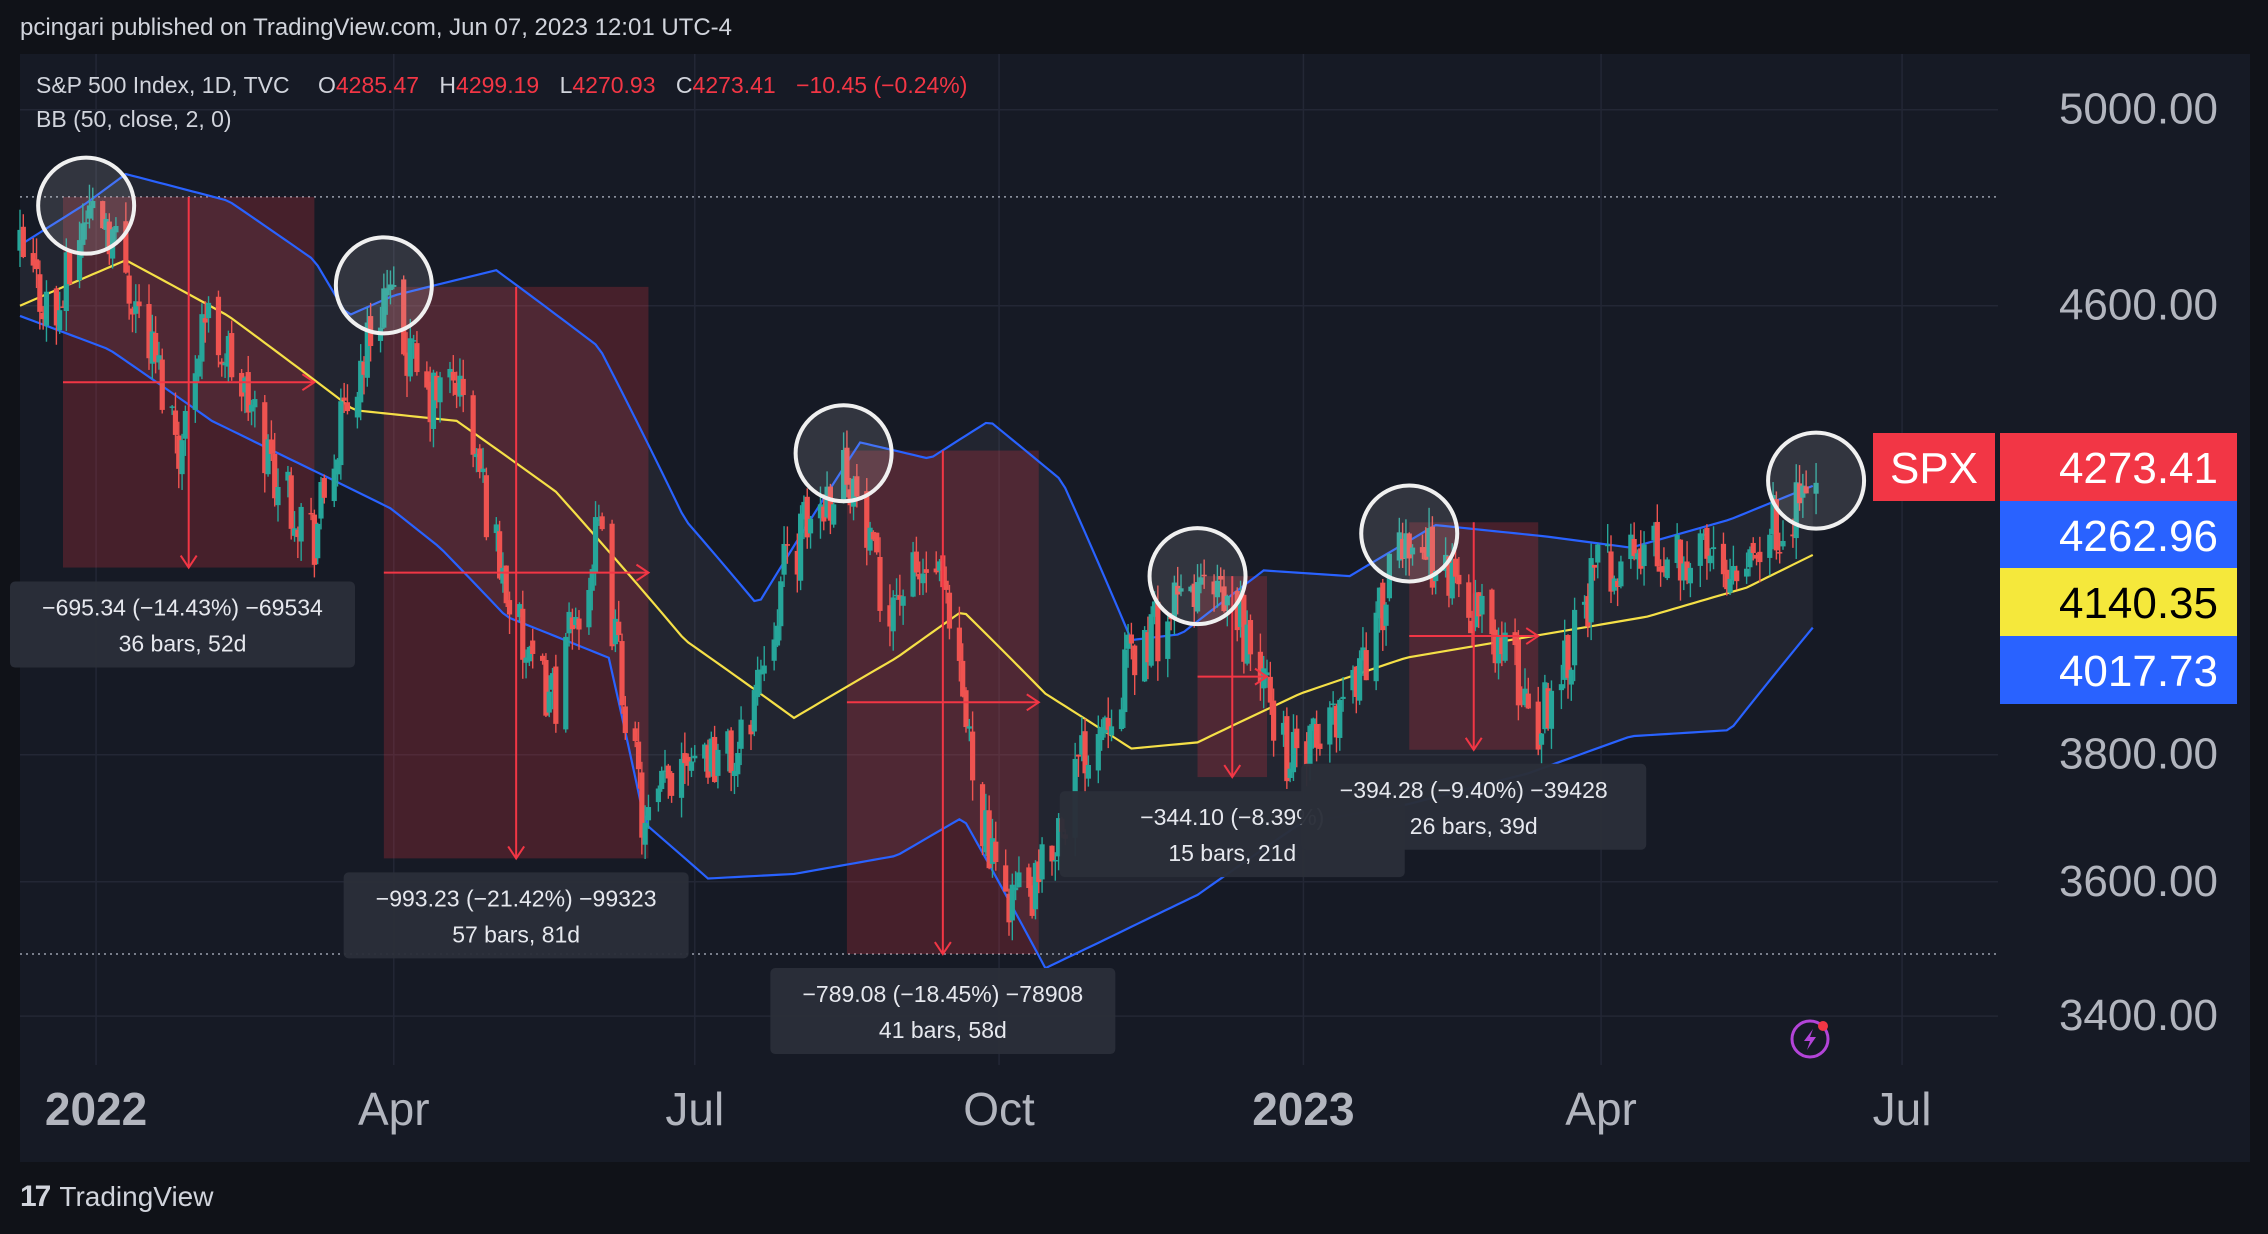 The width and height of the screenshot is (2268, 1234). I want to click on price-tag-2: 4262.96, so click(2118, 535).